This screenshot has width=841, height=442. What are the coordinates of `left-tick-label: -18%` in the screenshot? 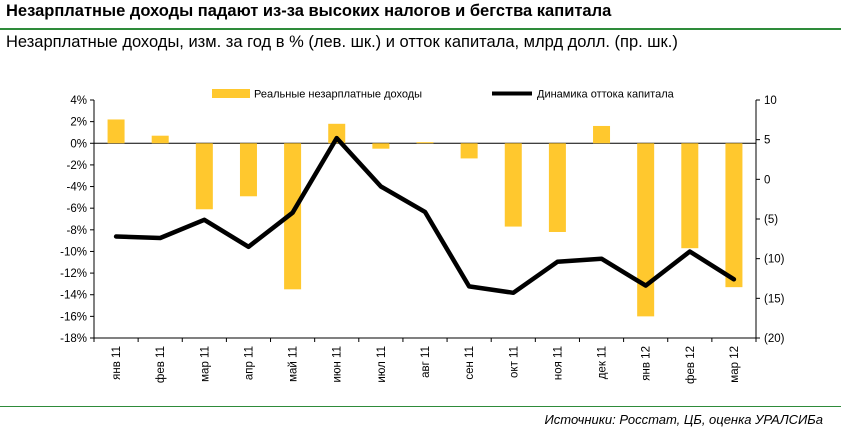 It's located at (73, 339).